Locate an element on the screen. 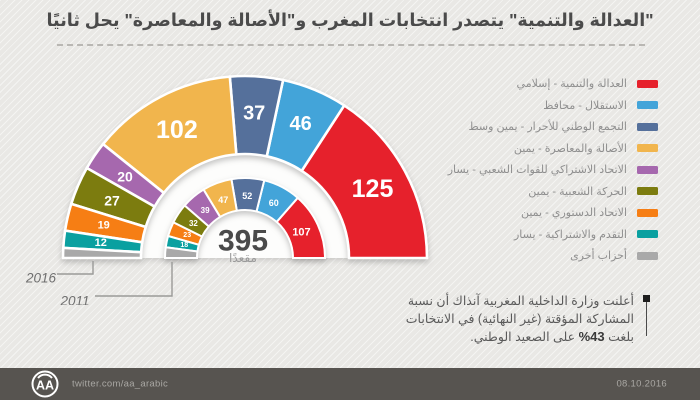 The image size is (700, 400). aa-logo-text: AA is located at coordinates (45, 386).